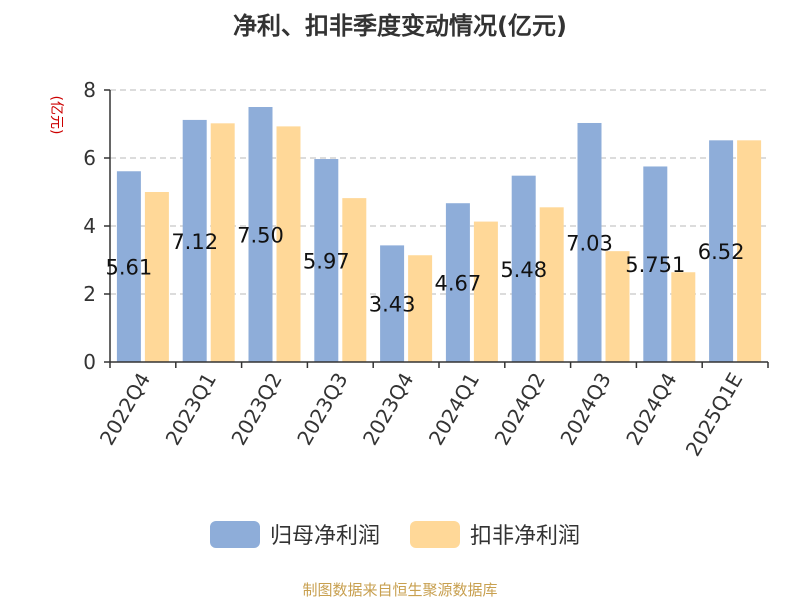 Image resolution: width=800 pixels, height=600 pixels. What do you see at coordinates (454, 409) in the screenshot?
I see `x-tick-label: 2024Q1` at bounding box center [454, 409].